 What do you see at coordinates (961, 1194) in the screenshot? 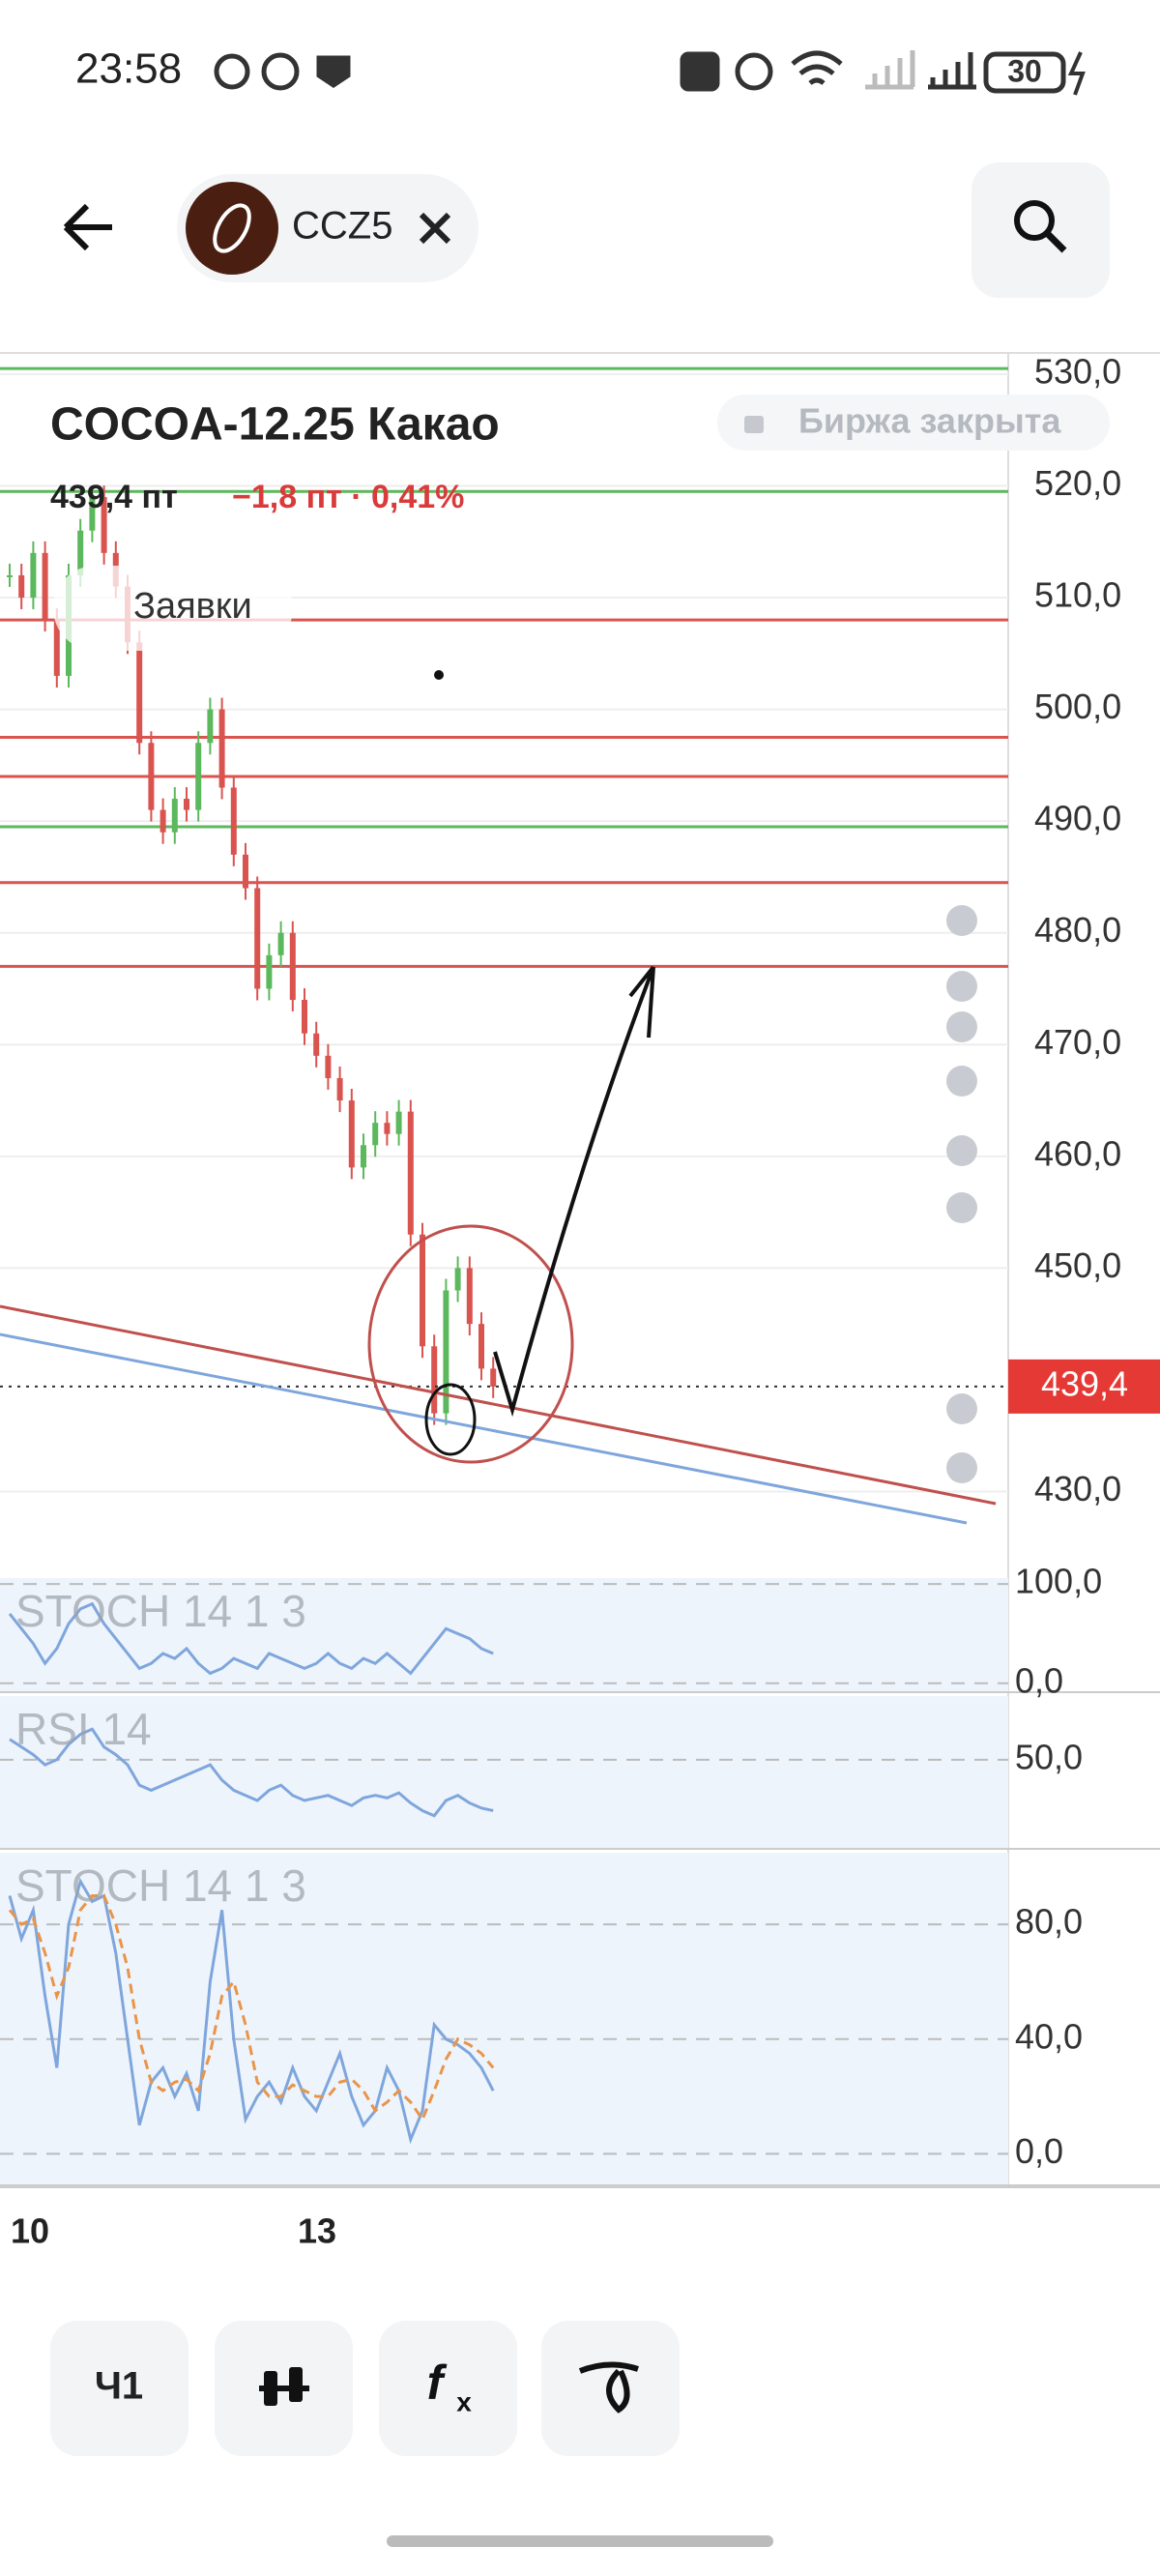
I see `alert-icons` at bounding box center [961, 1194].